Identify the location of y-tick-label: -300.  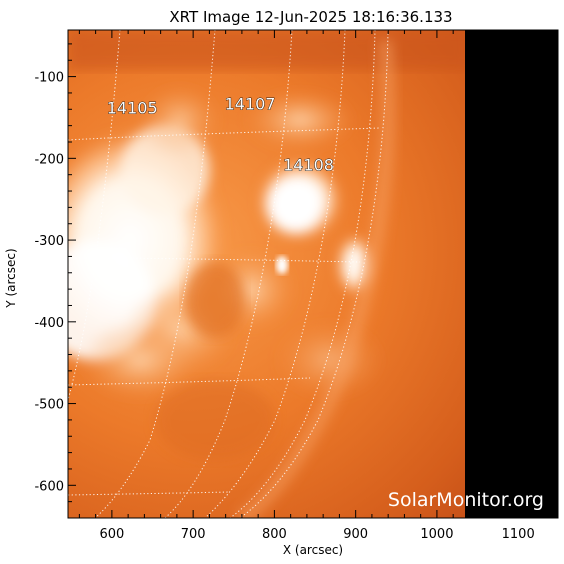
(49, 241).